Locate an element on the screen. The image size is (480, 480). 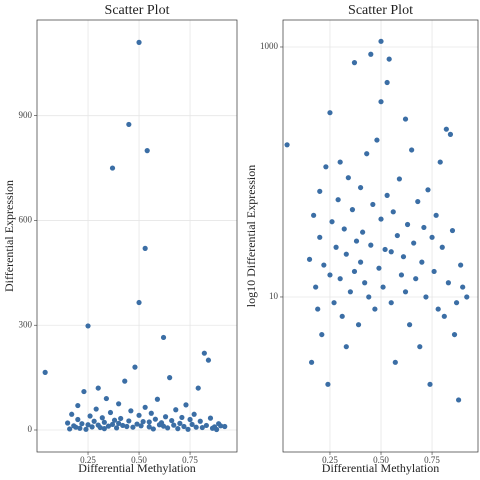
y-tick-label: 900 is located at coordinates (26, 115).